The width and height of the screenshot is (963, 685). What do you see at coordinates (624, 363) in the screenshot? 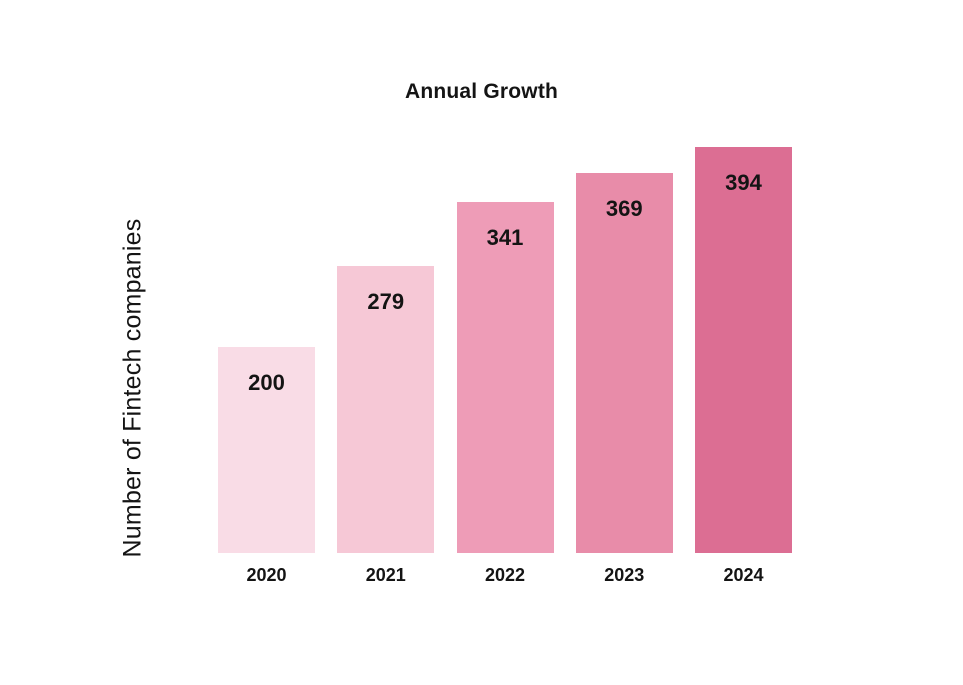
I see `bar: 369` at bounding box center [624, 363].